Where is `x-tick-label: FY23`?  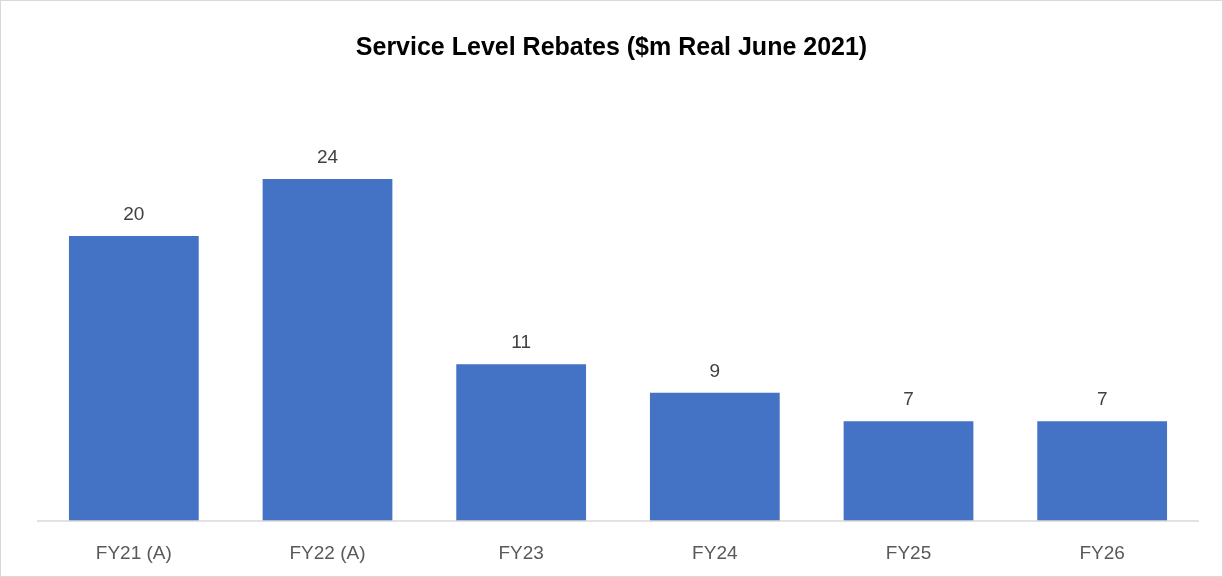
x-tick-label: FY23 is located at coordinates (521, 552).